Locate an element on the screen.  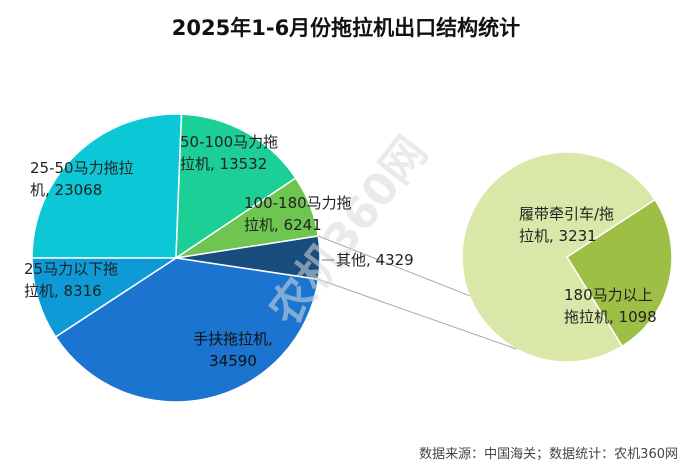
data-label-walking: 手扶拖拉机, 34590 is located at coordinates (233, 350).